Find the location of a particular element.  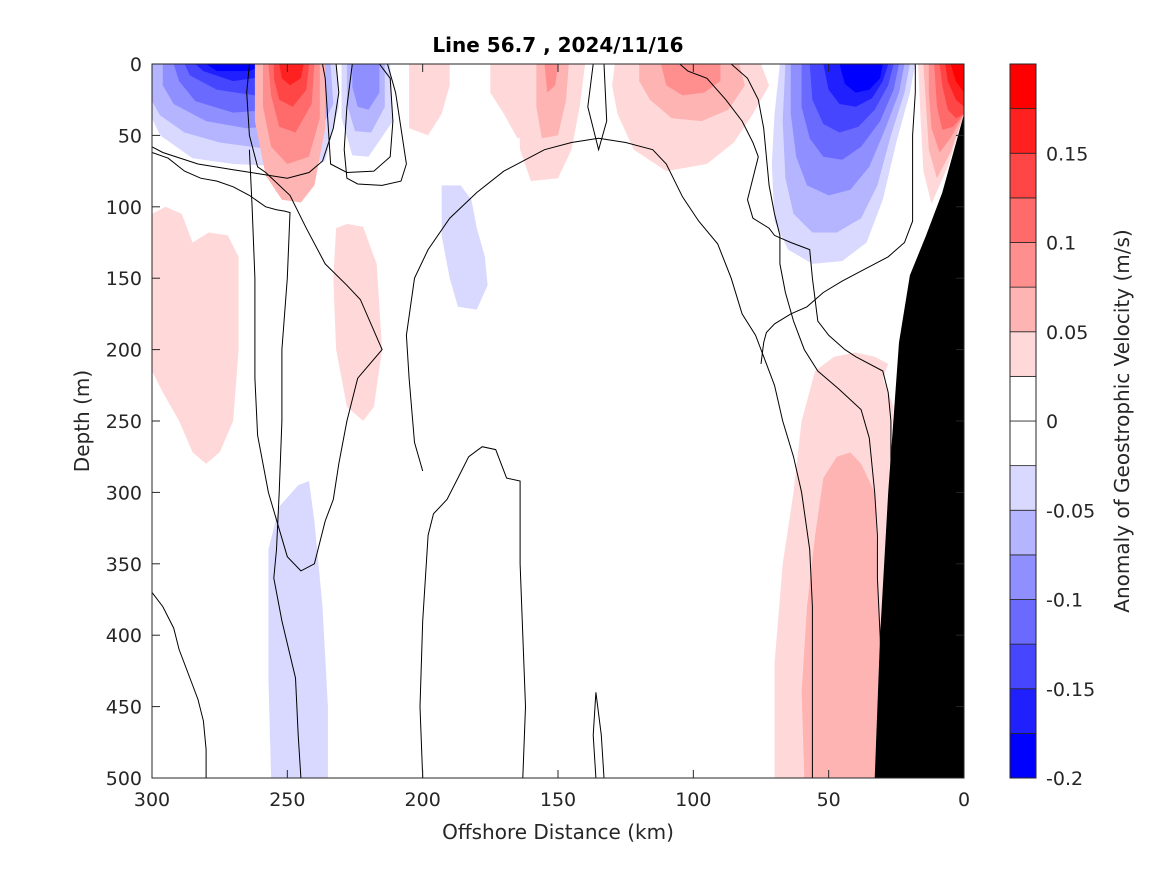

colorbar-frame is located at coordinates (1023, 421).